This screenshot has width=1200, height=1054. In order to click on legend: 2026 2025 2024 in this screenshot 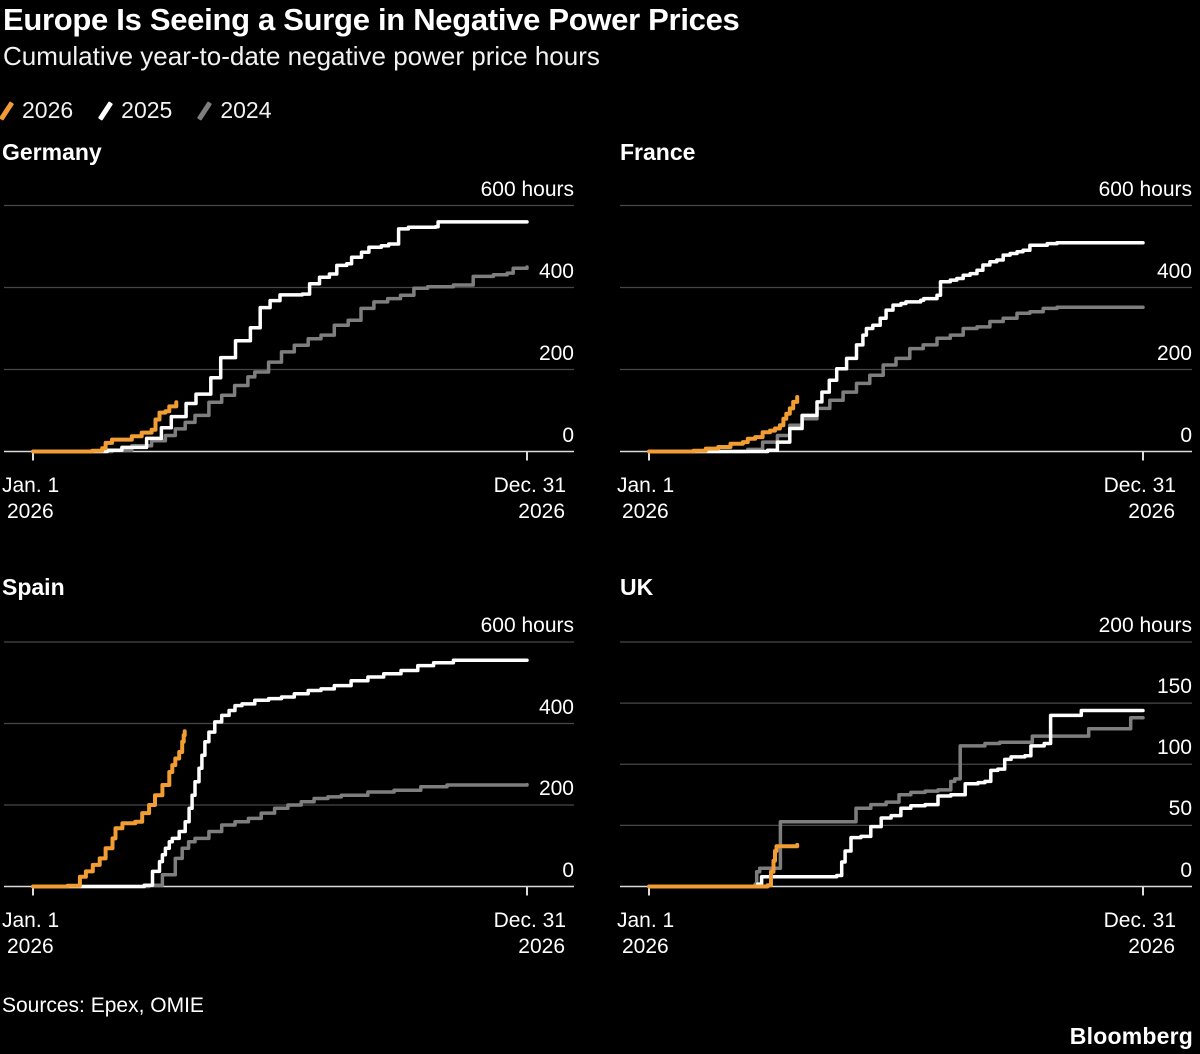, I will do `click(136, 110)`.